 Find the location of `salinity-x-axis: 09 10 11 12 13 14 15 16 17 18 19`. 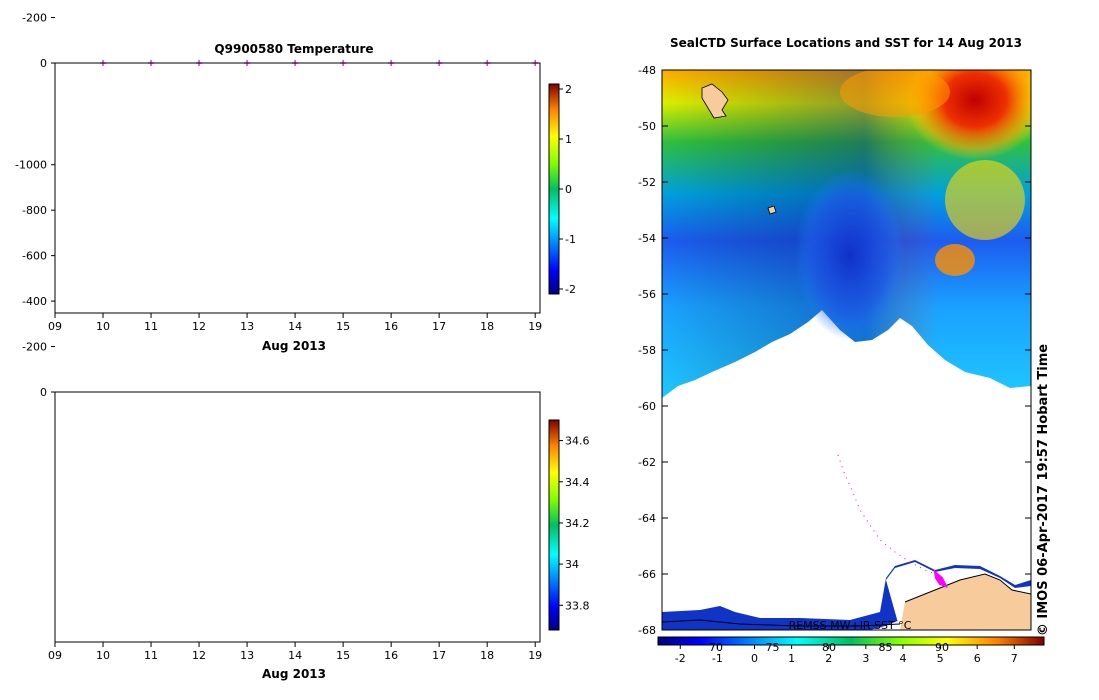

salinity-x-axis: 09 10 11 12 13 14 15 16 17 18 19 is located at coordinates (295, 652).